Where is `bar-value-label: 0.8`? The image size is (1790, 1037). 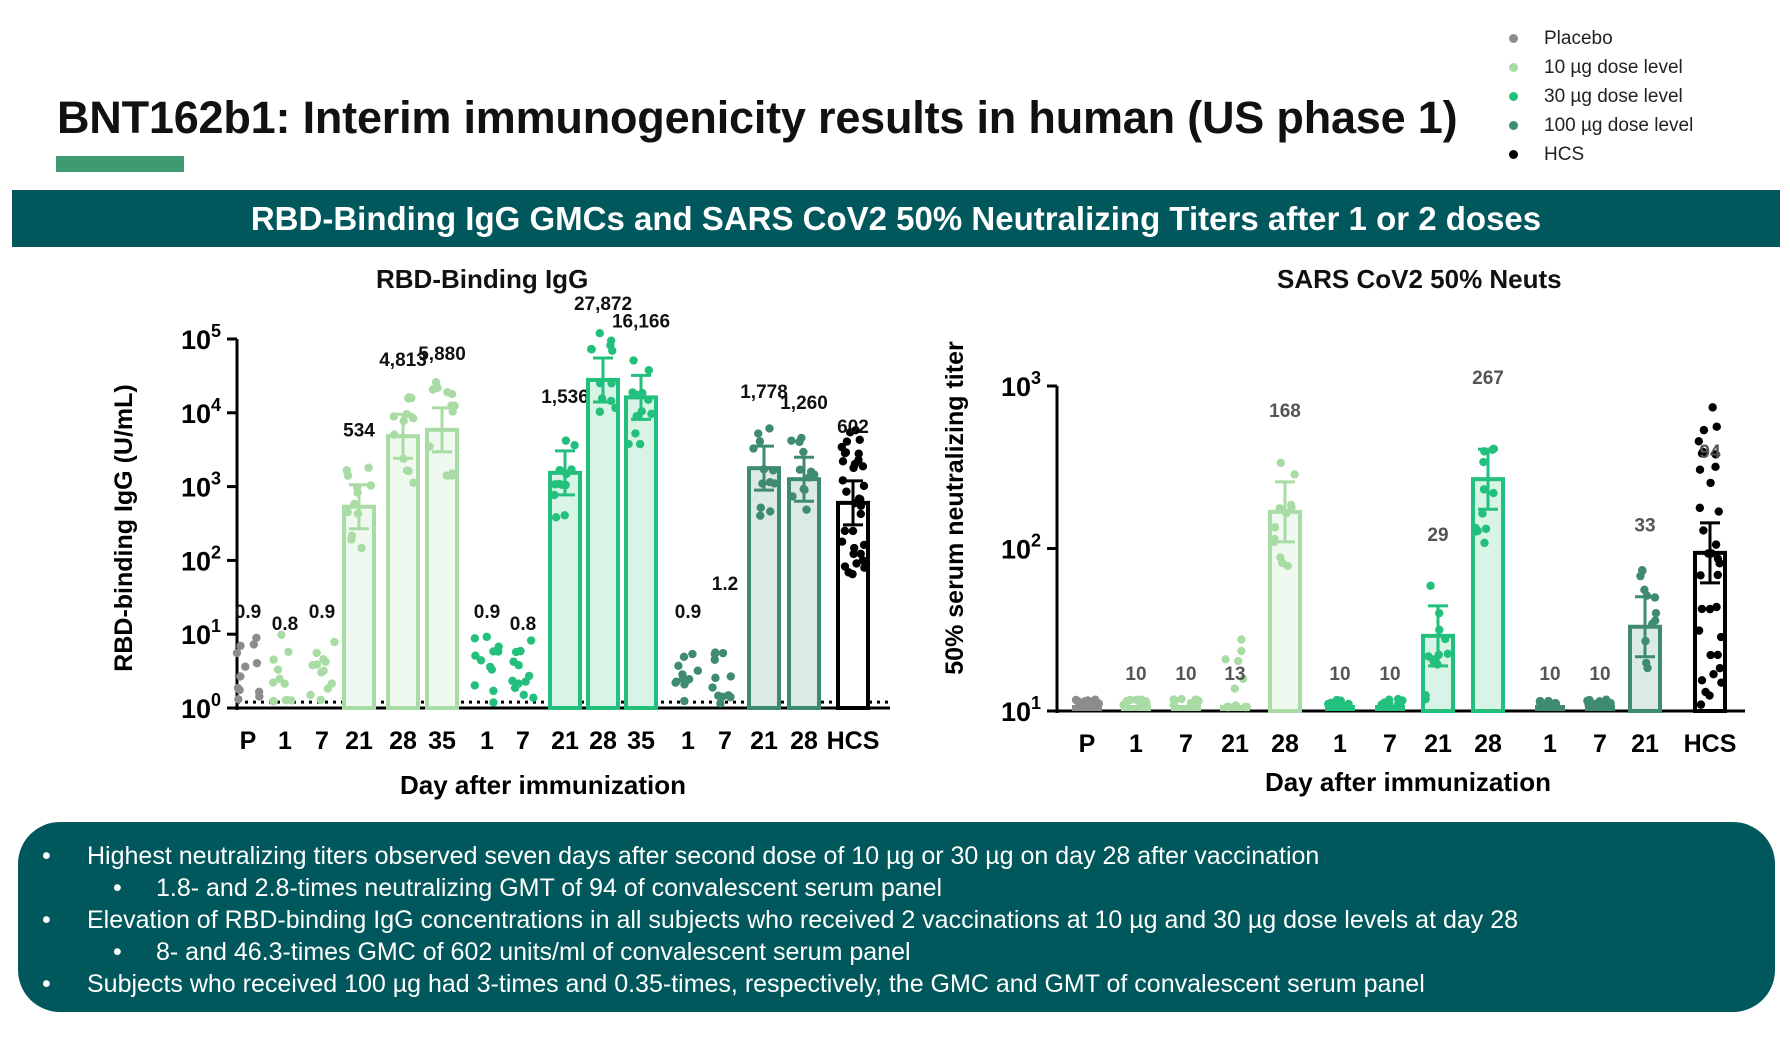 bar-value-label: 0.8 is located at coordinates (285, 624).